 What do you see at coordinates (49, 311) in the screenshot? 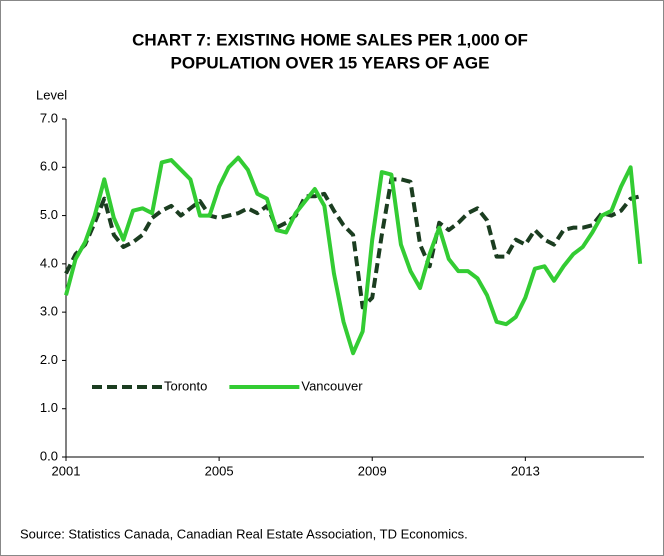
I see `y-tick-label: 3.0` at bounding box center [49, 311].